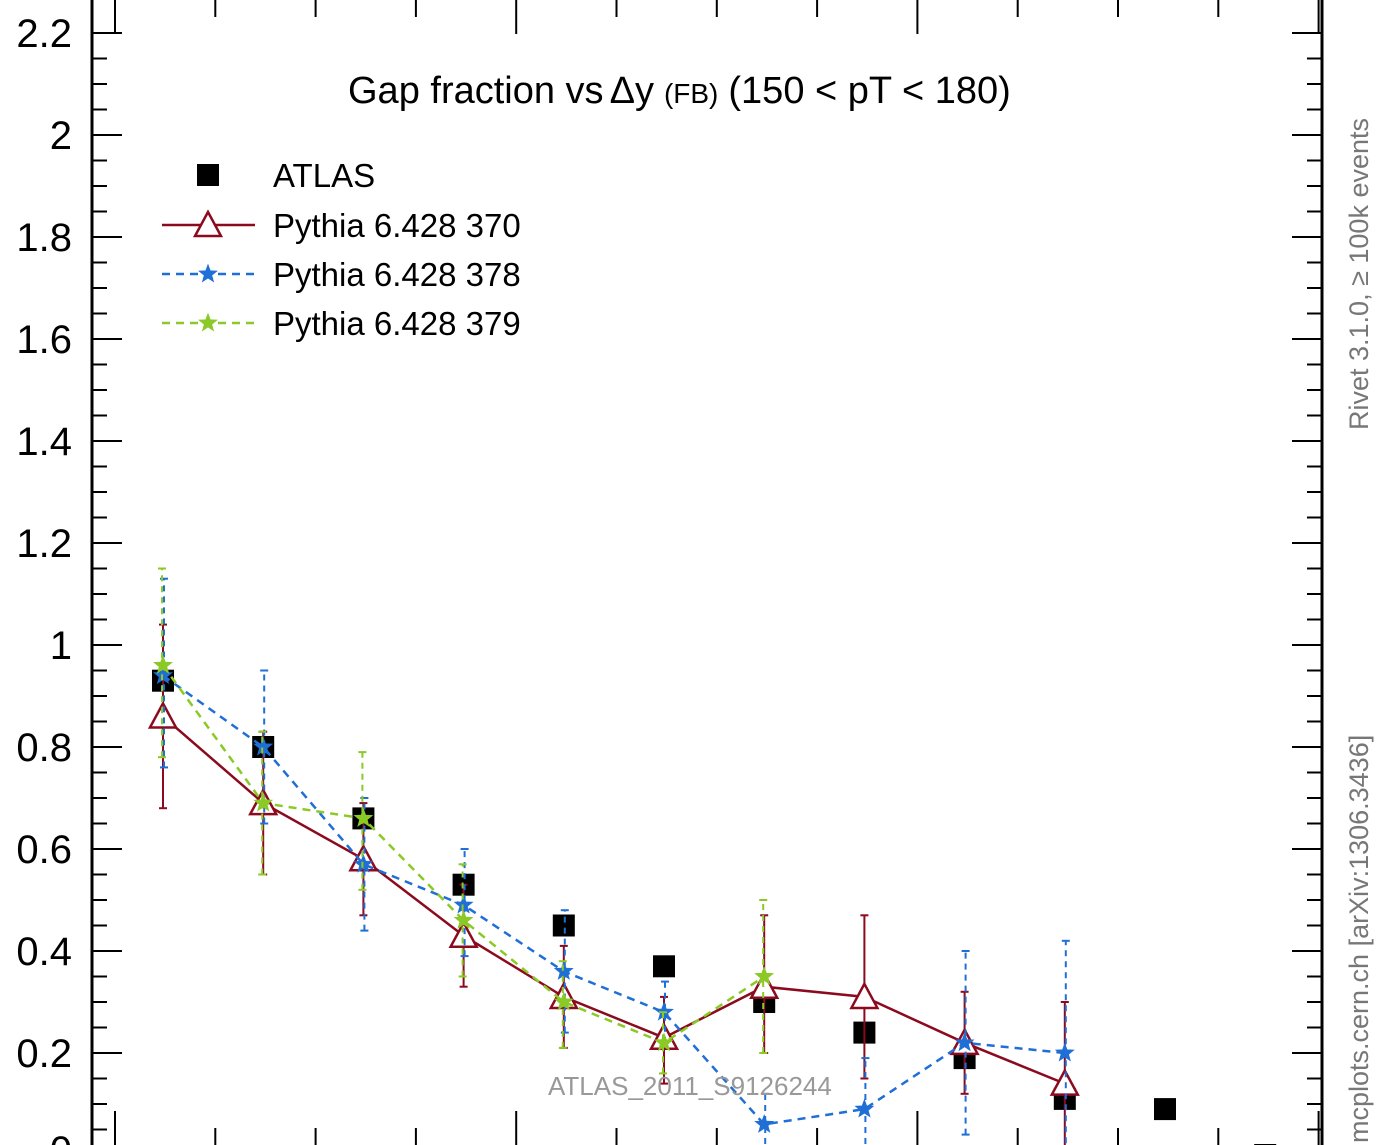 This screenshot has height=1145, width=1380. I want to click on y-tick-label: 1, so click(61, 646).